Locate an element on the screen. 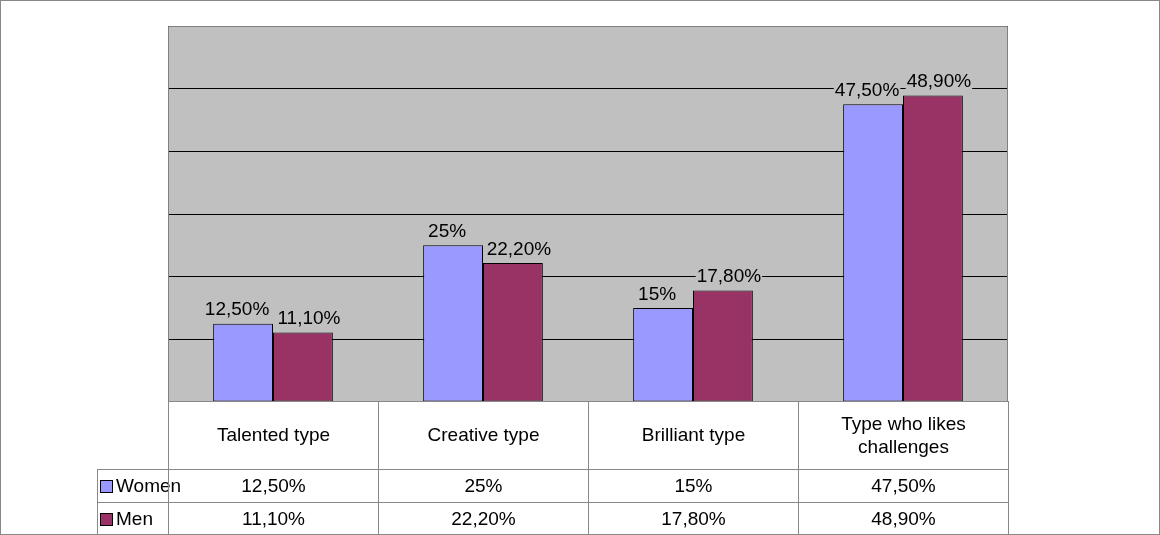  data-label: 47,50% is located at coordinates (903, 486).